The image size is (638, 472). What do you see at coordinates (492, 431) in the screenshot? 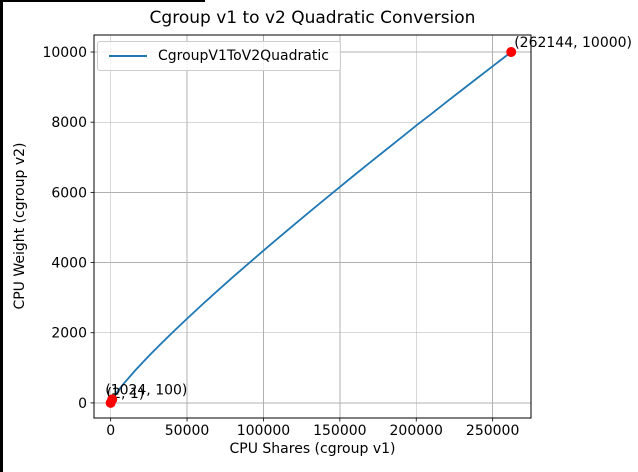
I see `x-tick-label: 250000` at bounding box center [492, 431].